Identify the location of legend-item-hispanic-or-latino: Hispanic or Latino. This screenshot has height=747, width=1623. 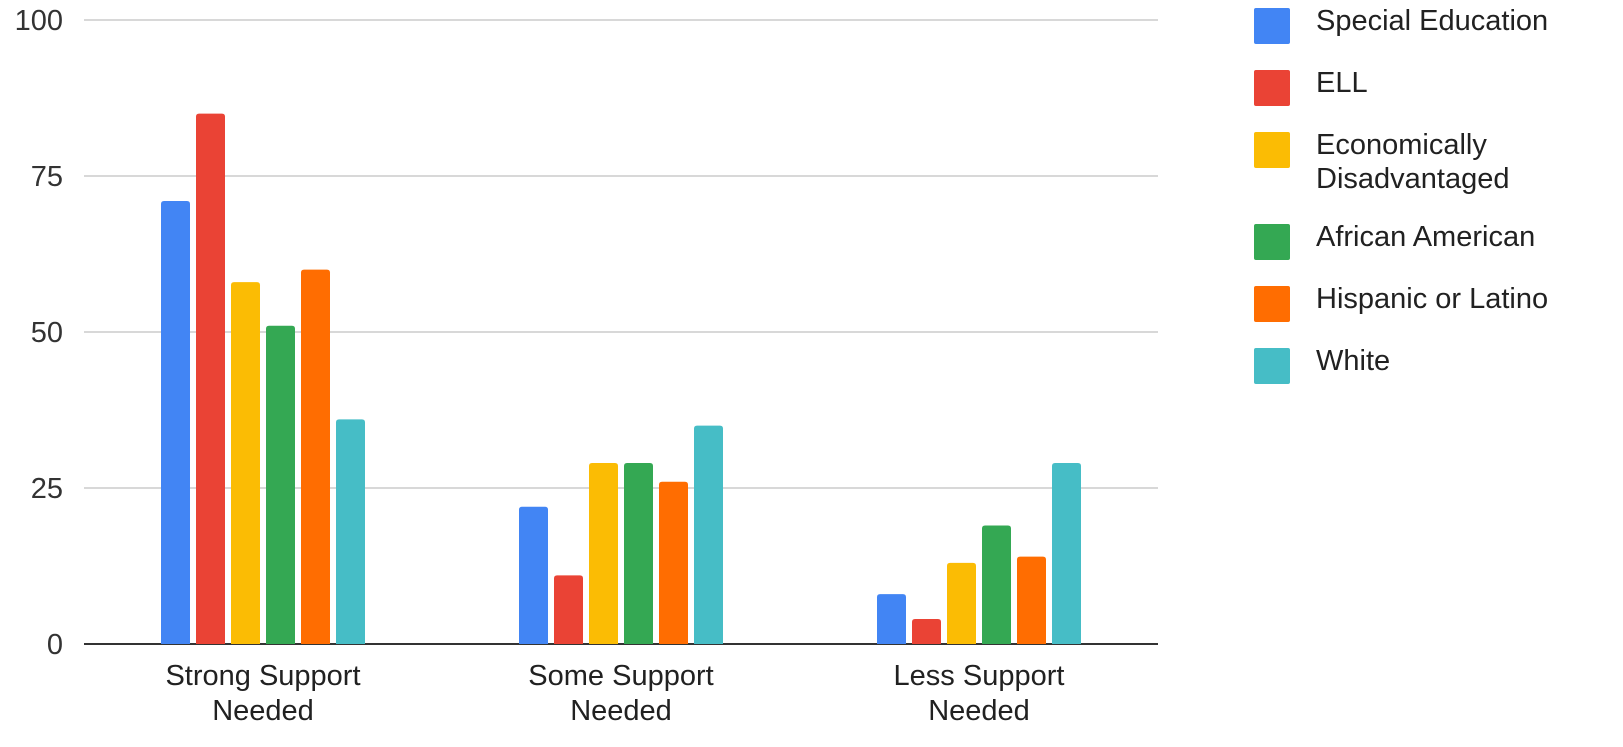
(1434, 313).